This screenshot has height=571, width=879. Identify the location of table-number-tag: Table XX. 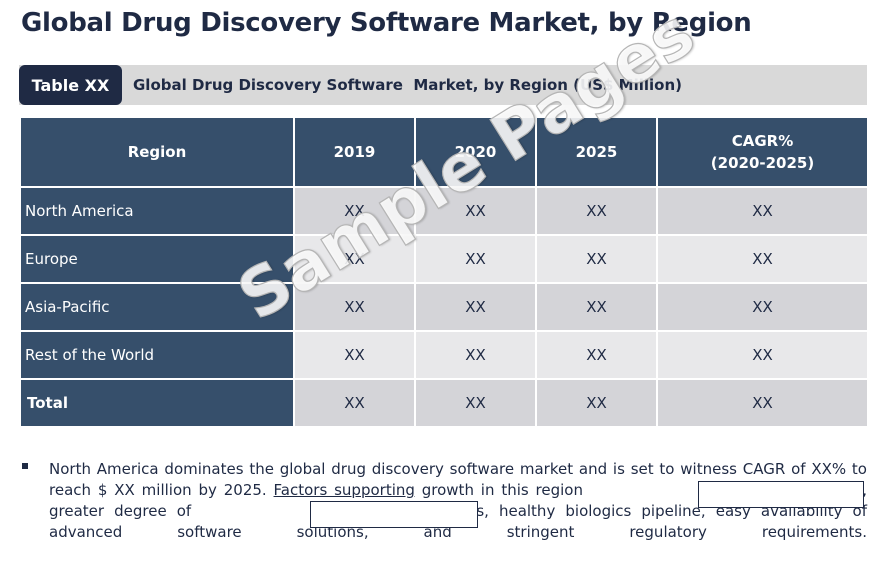
(70, 85).